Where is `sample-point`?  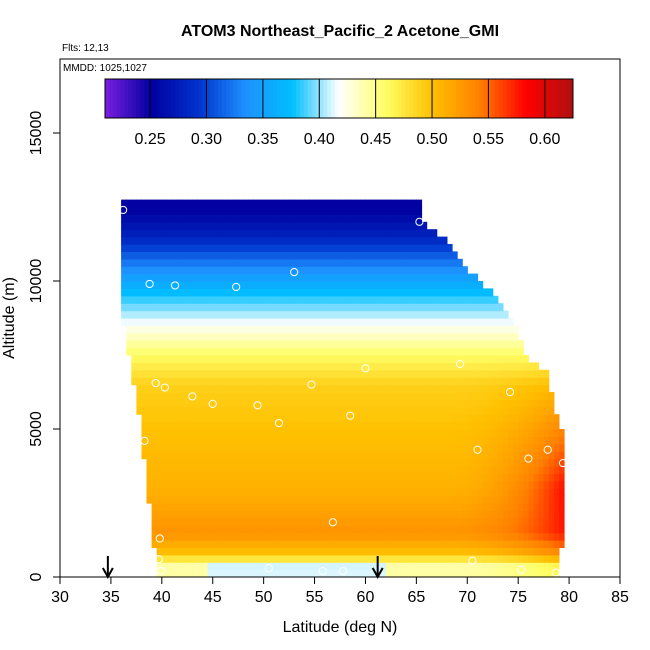 sample-point is located at coordinates (365, 368).